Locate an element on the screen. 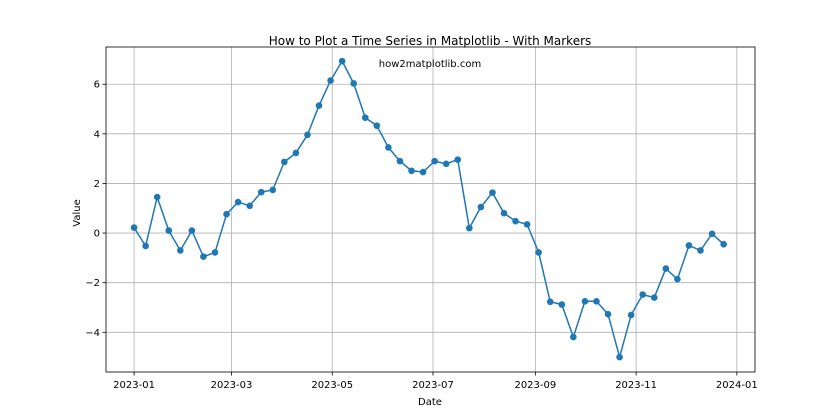 This screenshot has height=420, width=840. y-tick-label: 0 is located at coordinates (97, 234).